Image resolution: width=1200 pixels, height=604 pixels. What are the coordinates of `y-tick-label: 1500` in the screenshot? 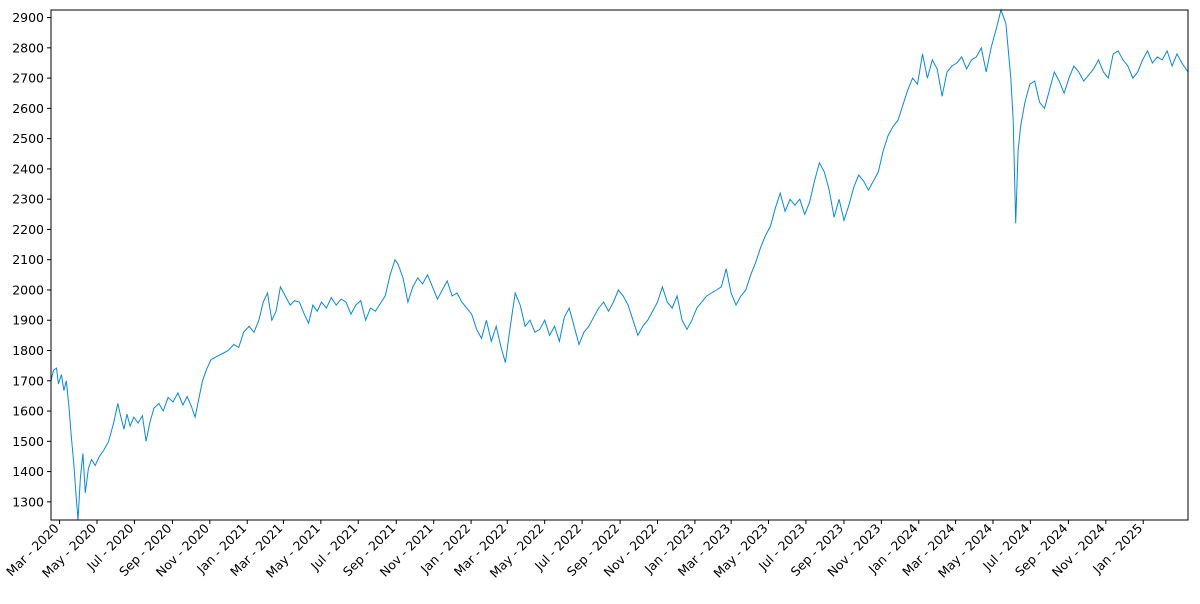 It's located at (28, 441).